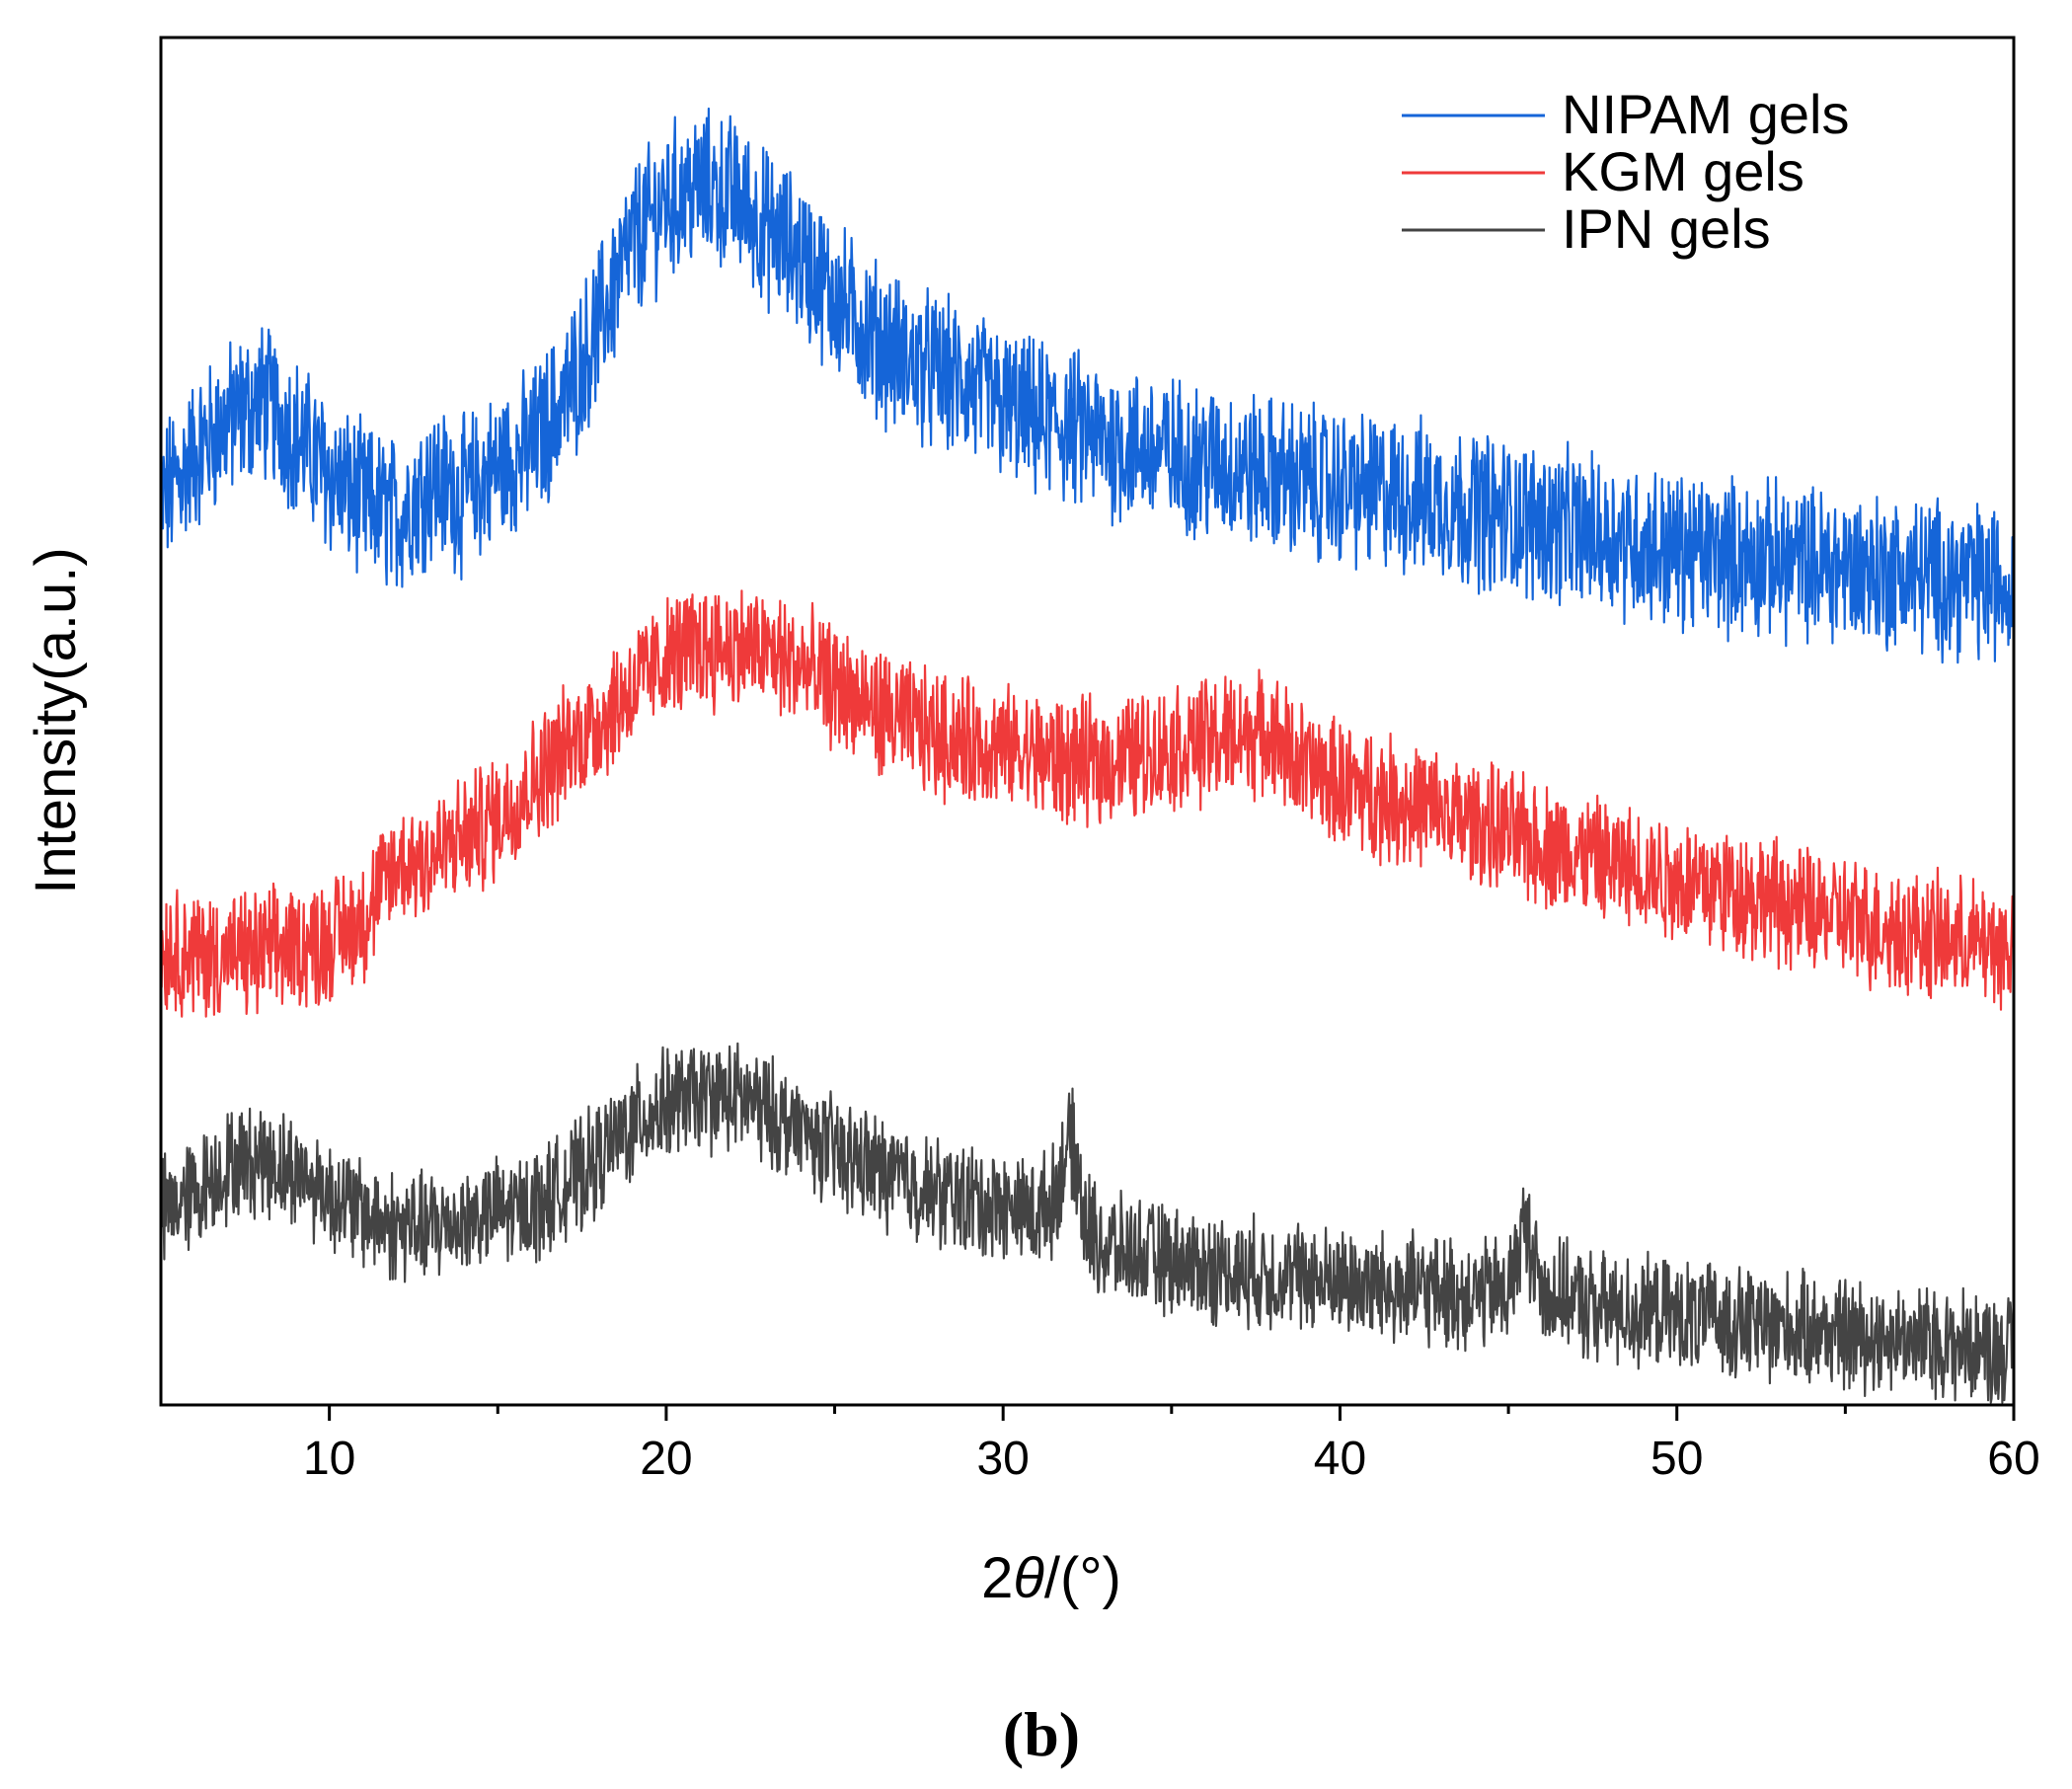  Describe the element at coordinates (1002, 1459) in the screenshot. I see `x-tick-label: 30` at that location.